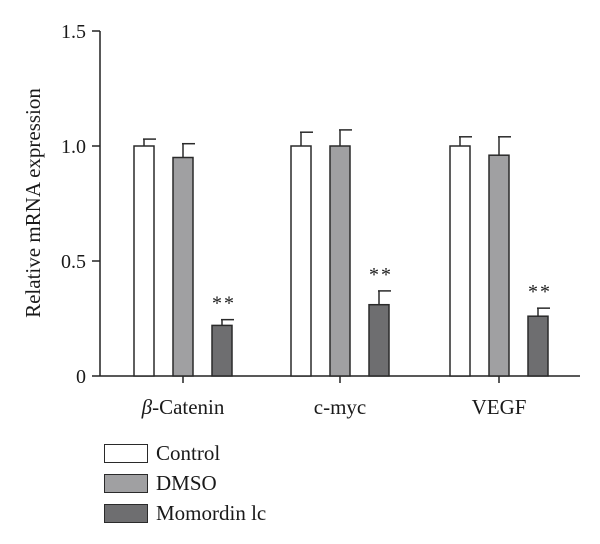 The width and height of the screenshot is (600, 544). I want to click on category-label: c-myc, so click(340, 407).